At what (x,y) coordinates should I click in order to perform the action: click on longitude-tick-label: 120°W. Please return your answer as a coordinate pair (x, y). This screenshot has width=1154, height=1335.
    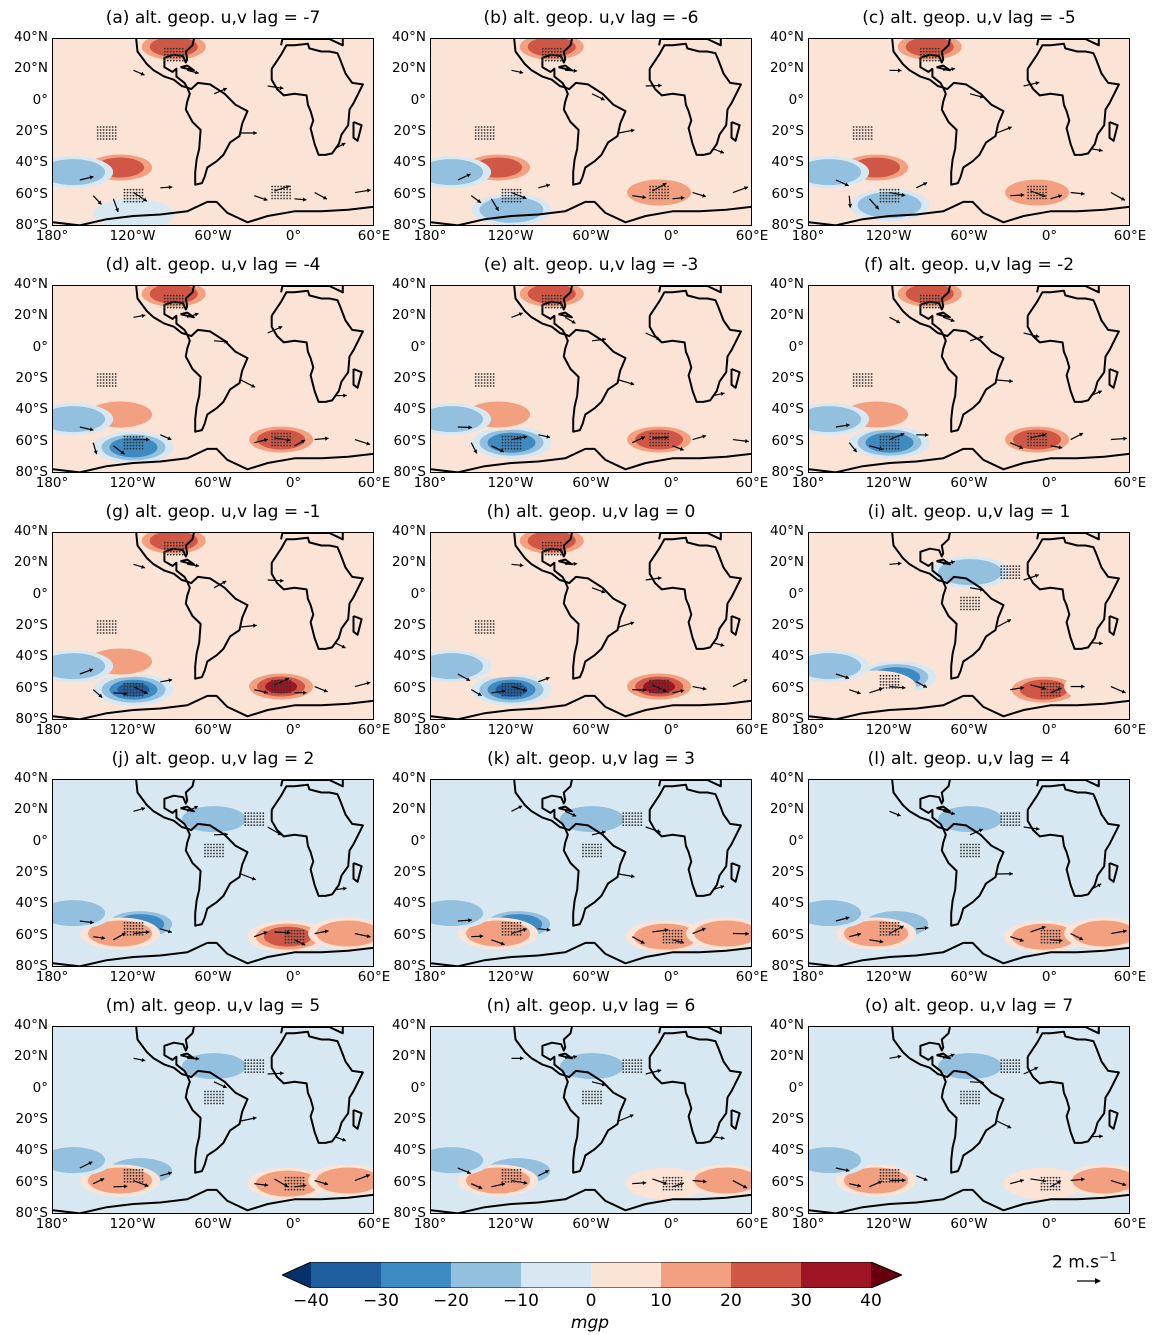
    Looking at the image, I should click on (132, 236).